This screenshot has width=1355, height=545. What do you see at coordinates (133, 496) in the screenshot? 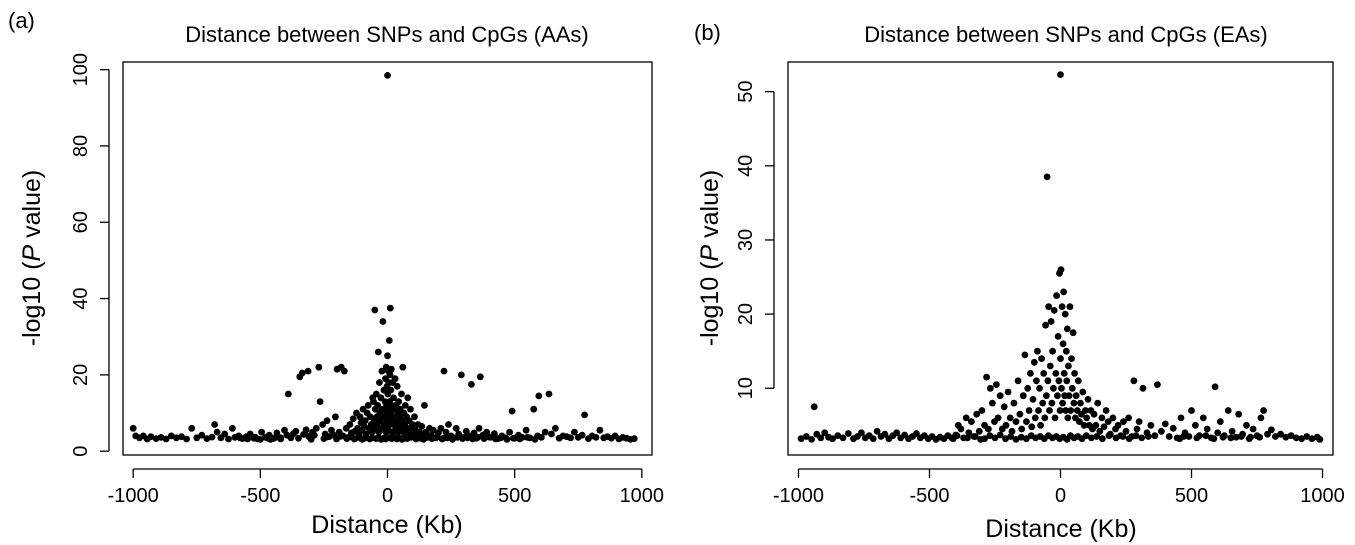
I see `x-tick-label: -1000` at bounding box center [133, 496].